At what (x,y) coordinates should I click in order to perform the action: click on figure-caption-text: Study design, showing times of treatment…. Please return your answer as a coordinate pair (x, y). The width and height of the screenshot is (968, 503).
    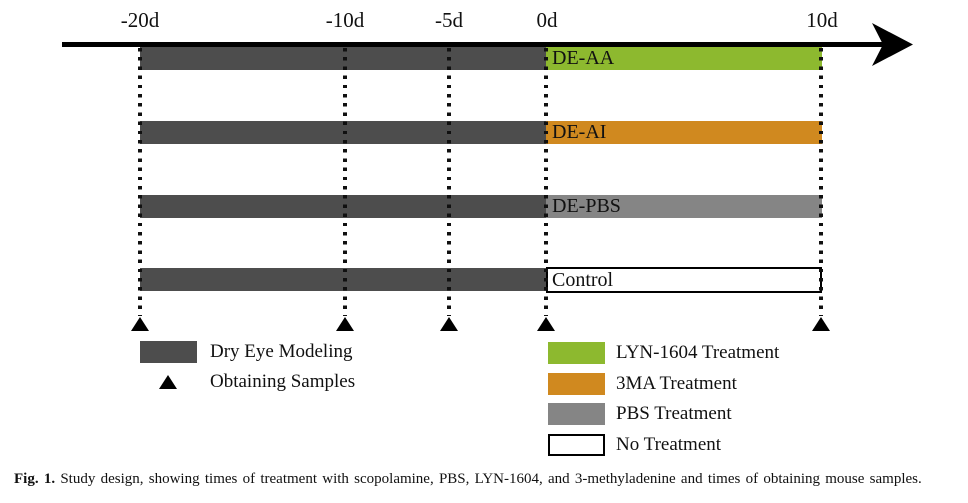
    Looking at the image, I should click on (491, 479).